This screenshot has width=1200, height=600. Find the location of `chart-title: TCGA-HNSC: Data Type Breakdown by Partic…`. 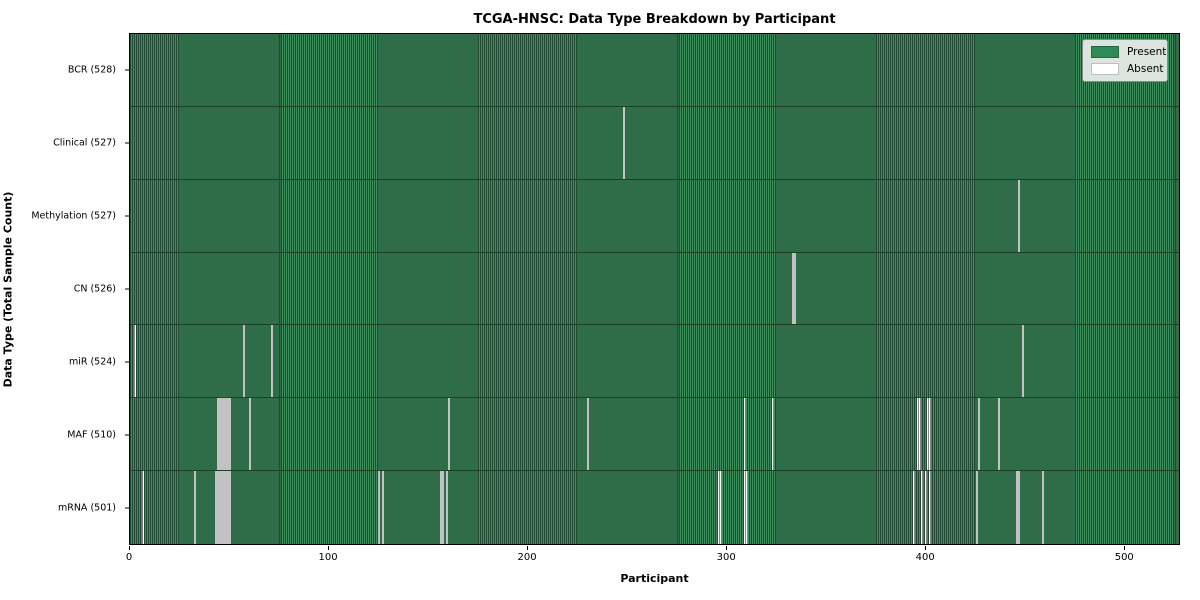

chart-title: TCGA-HNSC: Data Type Breakdown by Partic… is located at coordinates (654, 19).